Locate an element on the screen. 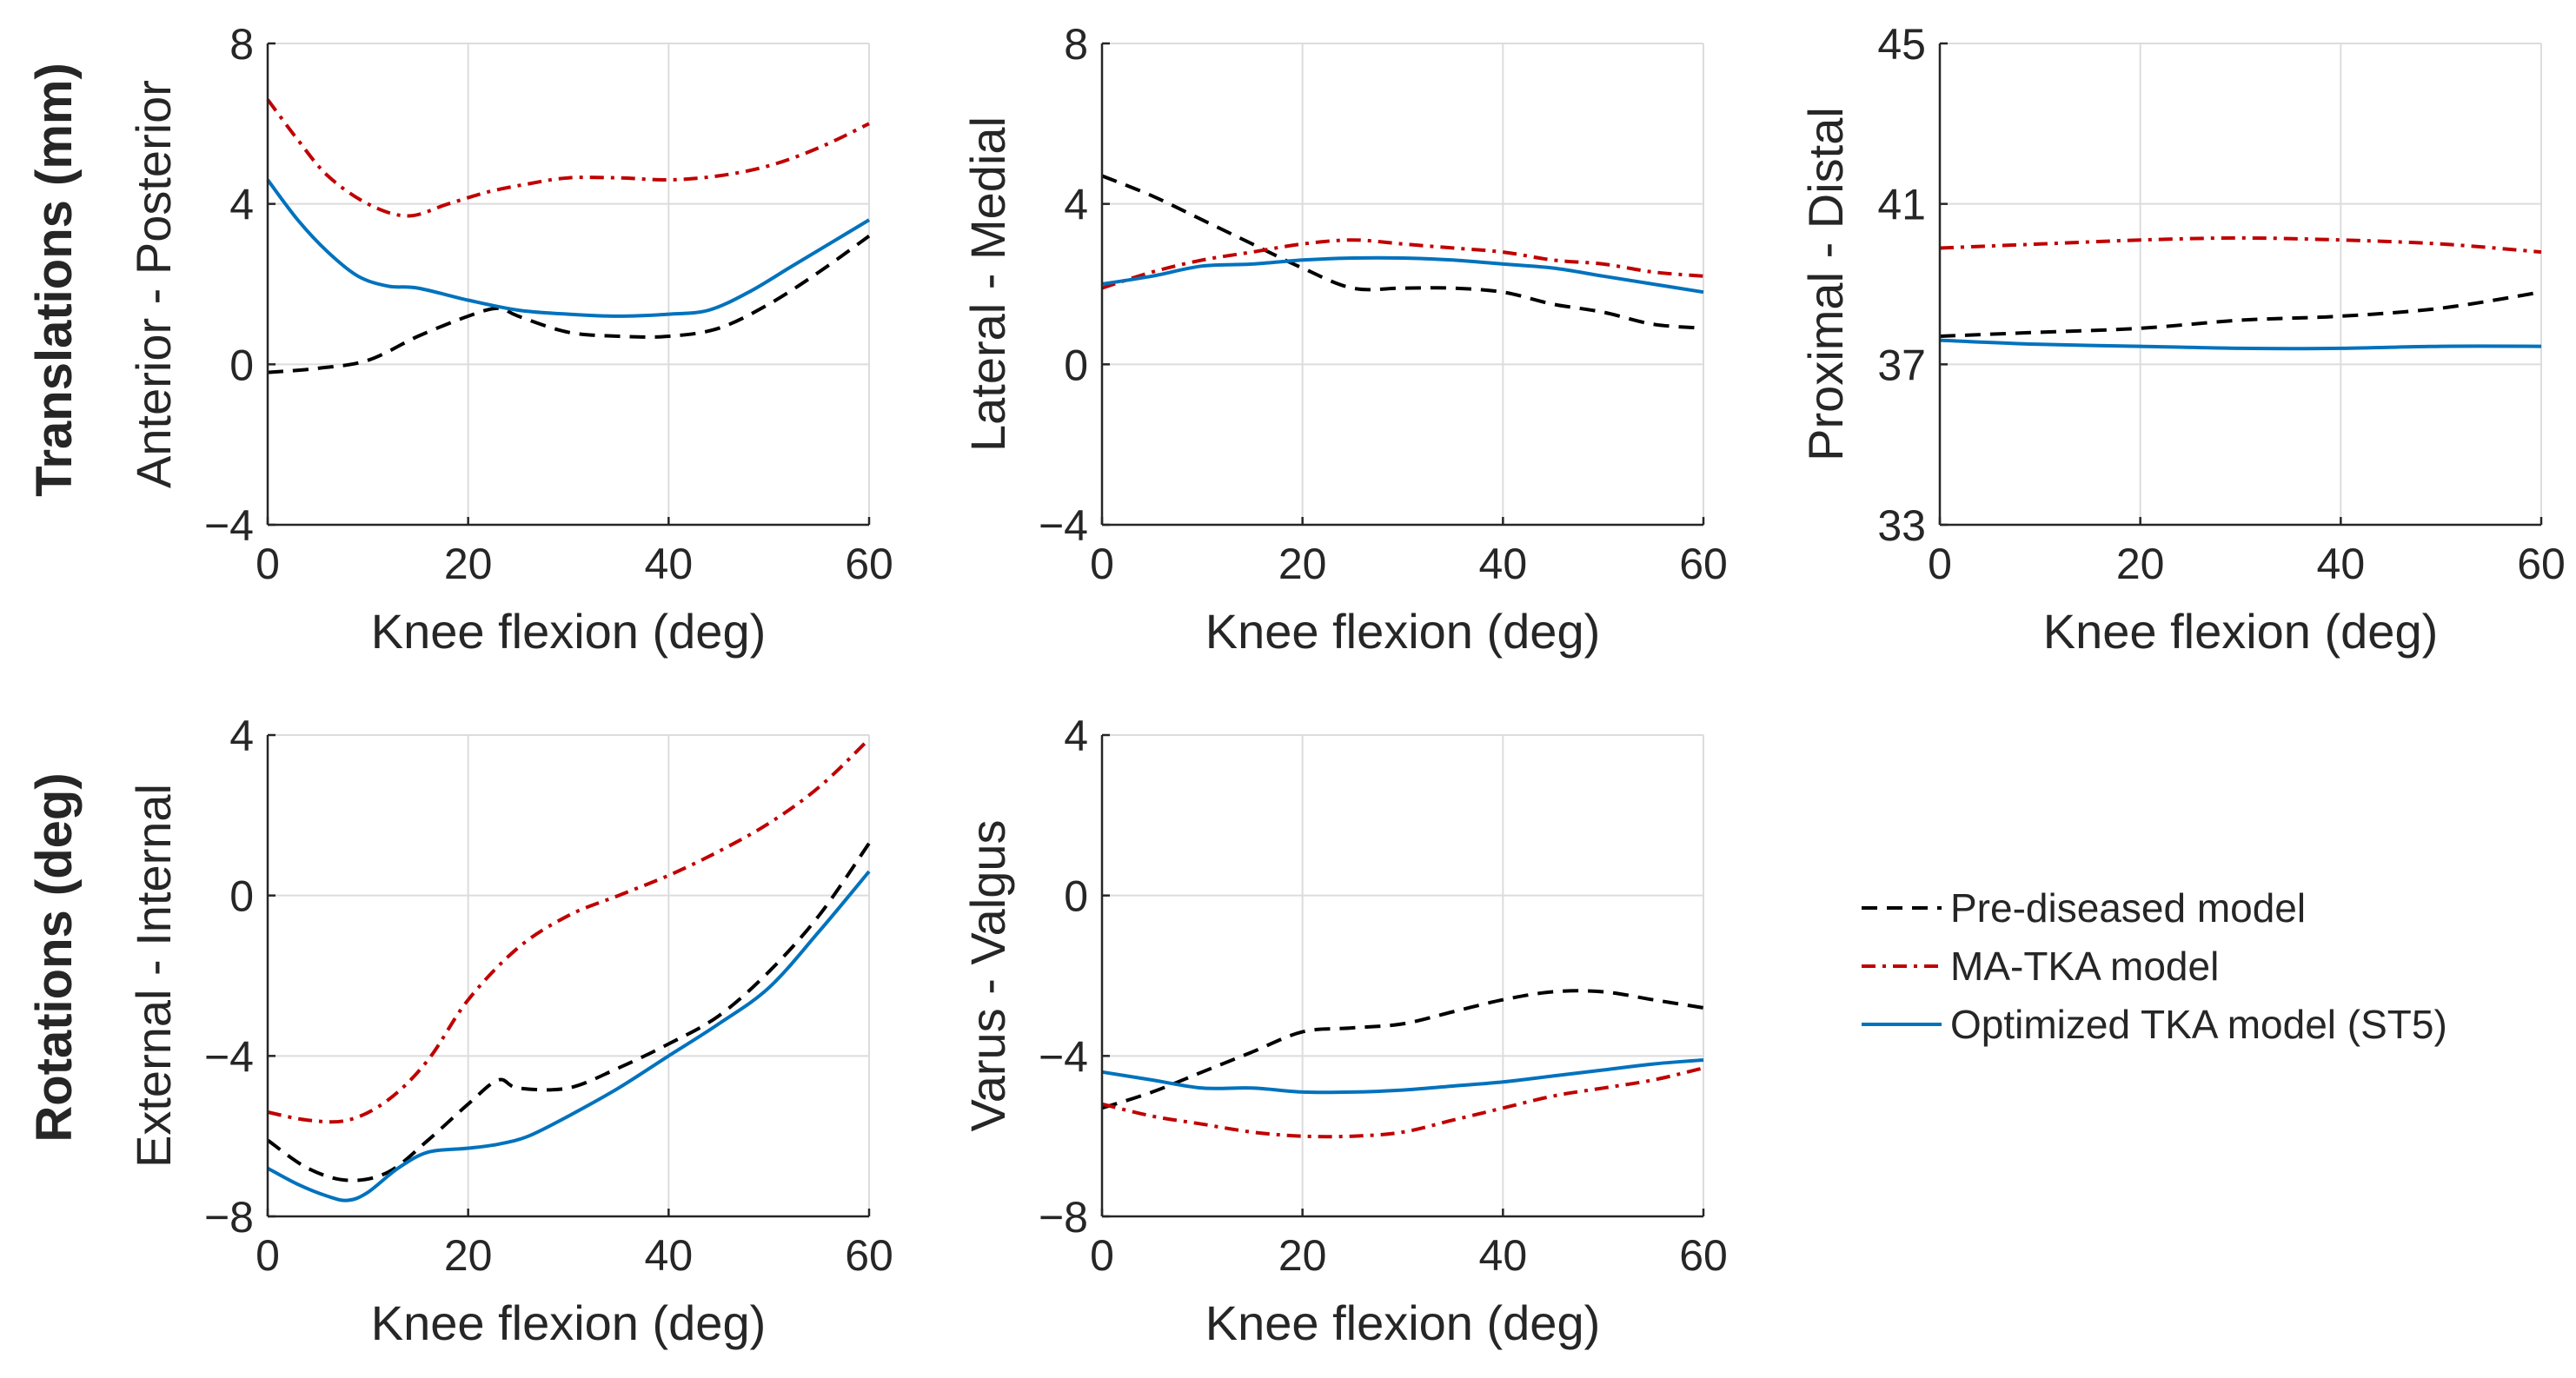 The height and width of the screenshot is (1378, 2576). legend-label-ma: MA-TKA model is located at coordinates (2084, 966).